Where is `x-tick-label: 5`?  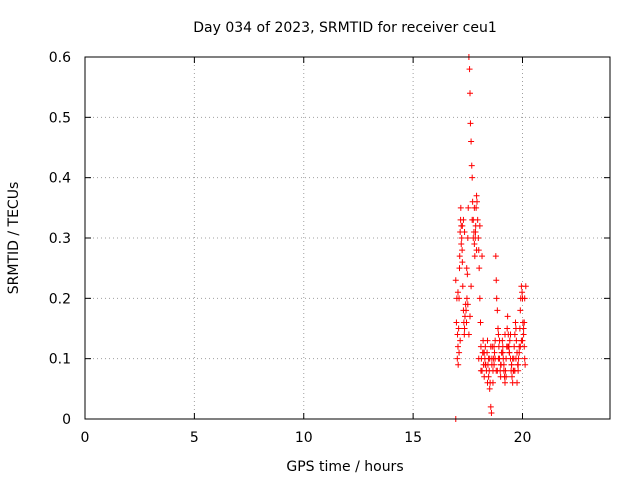
x-tick-label: 5 is located at coordinates (194, 438).